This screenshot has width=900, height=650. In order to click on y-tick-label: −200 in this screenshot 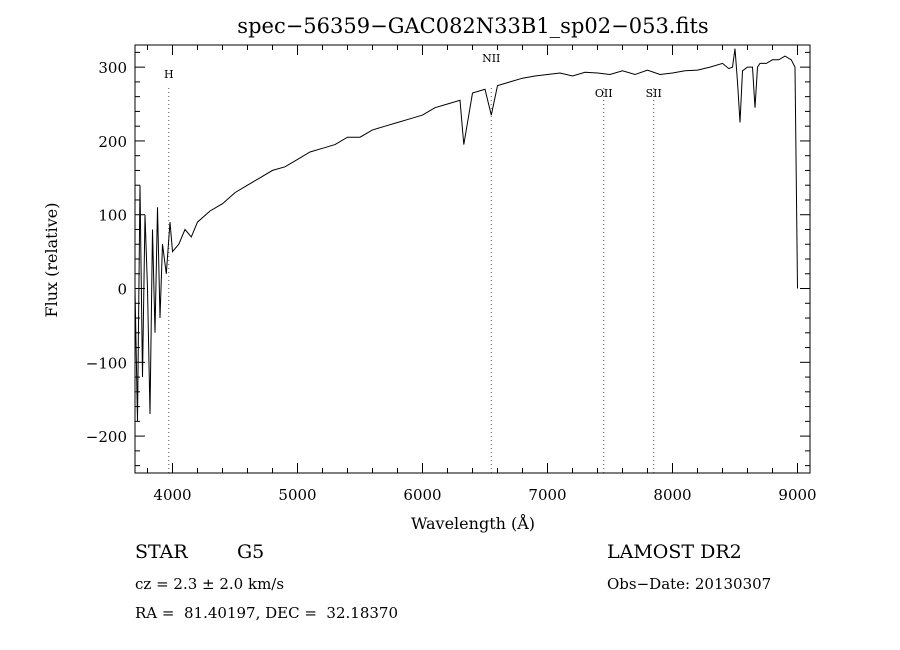, I will do `click(106, 437)`.